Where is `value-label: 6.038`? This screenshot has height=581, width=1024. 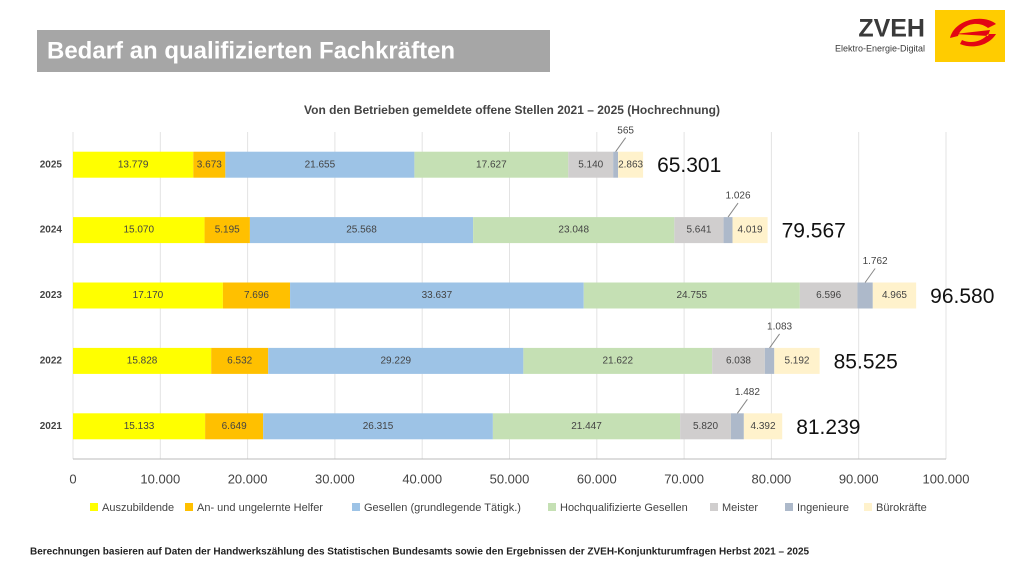 value-label: 6.038 is located at coordinates (738, 361).